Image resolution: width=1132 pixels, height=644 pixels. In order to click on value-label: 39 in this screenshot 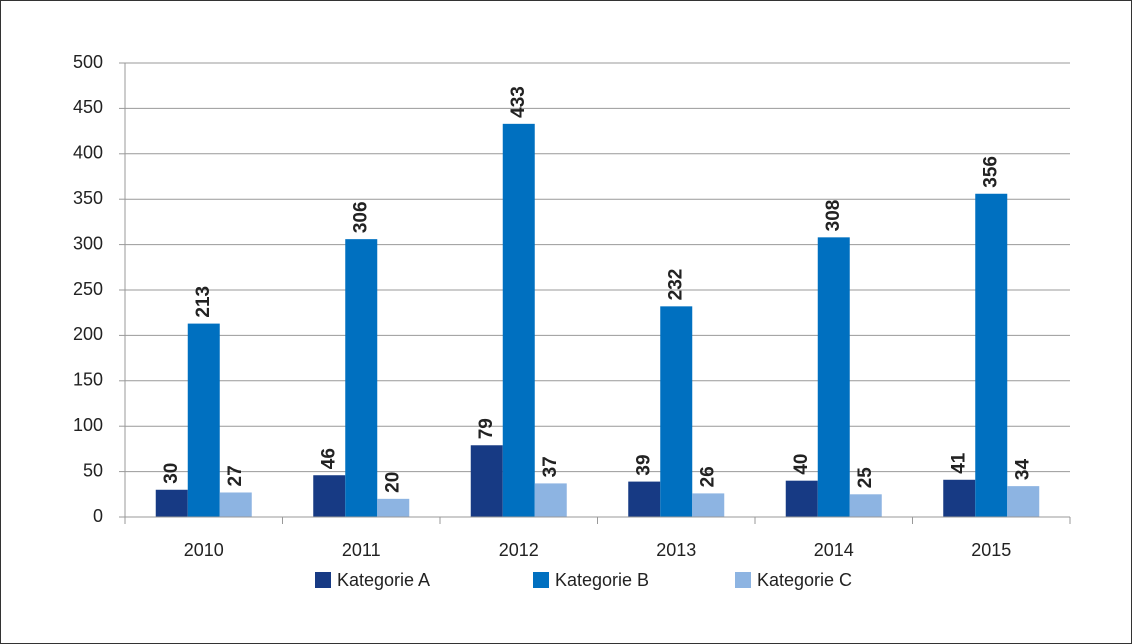, I will do `click(643, 464)`.